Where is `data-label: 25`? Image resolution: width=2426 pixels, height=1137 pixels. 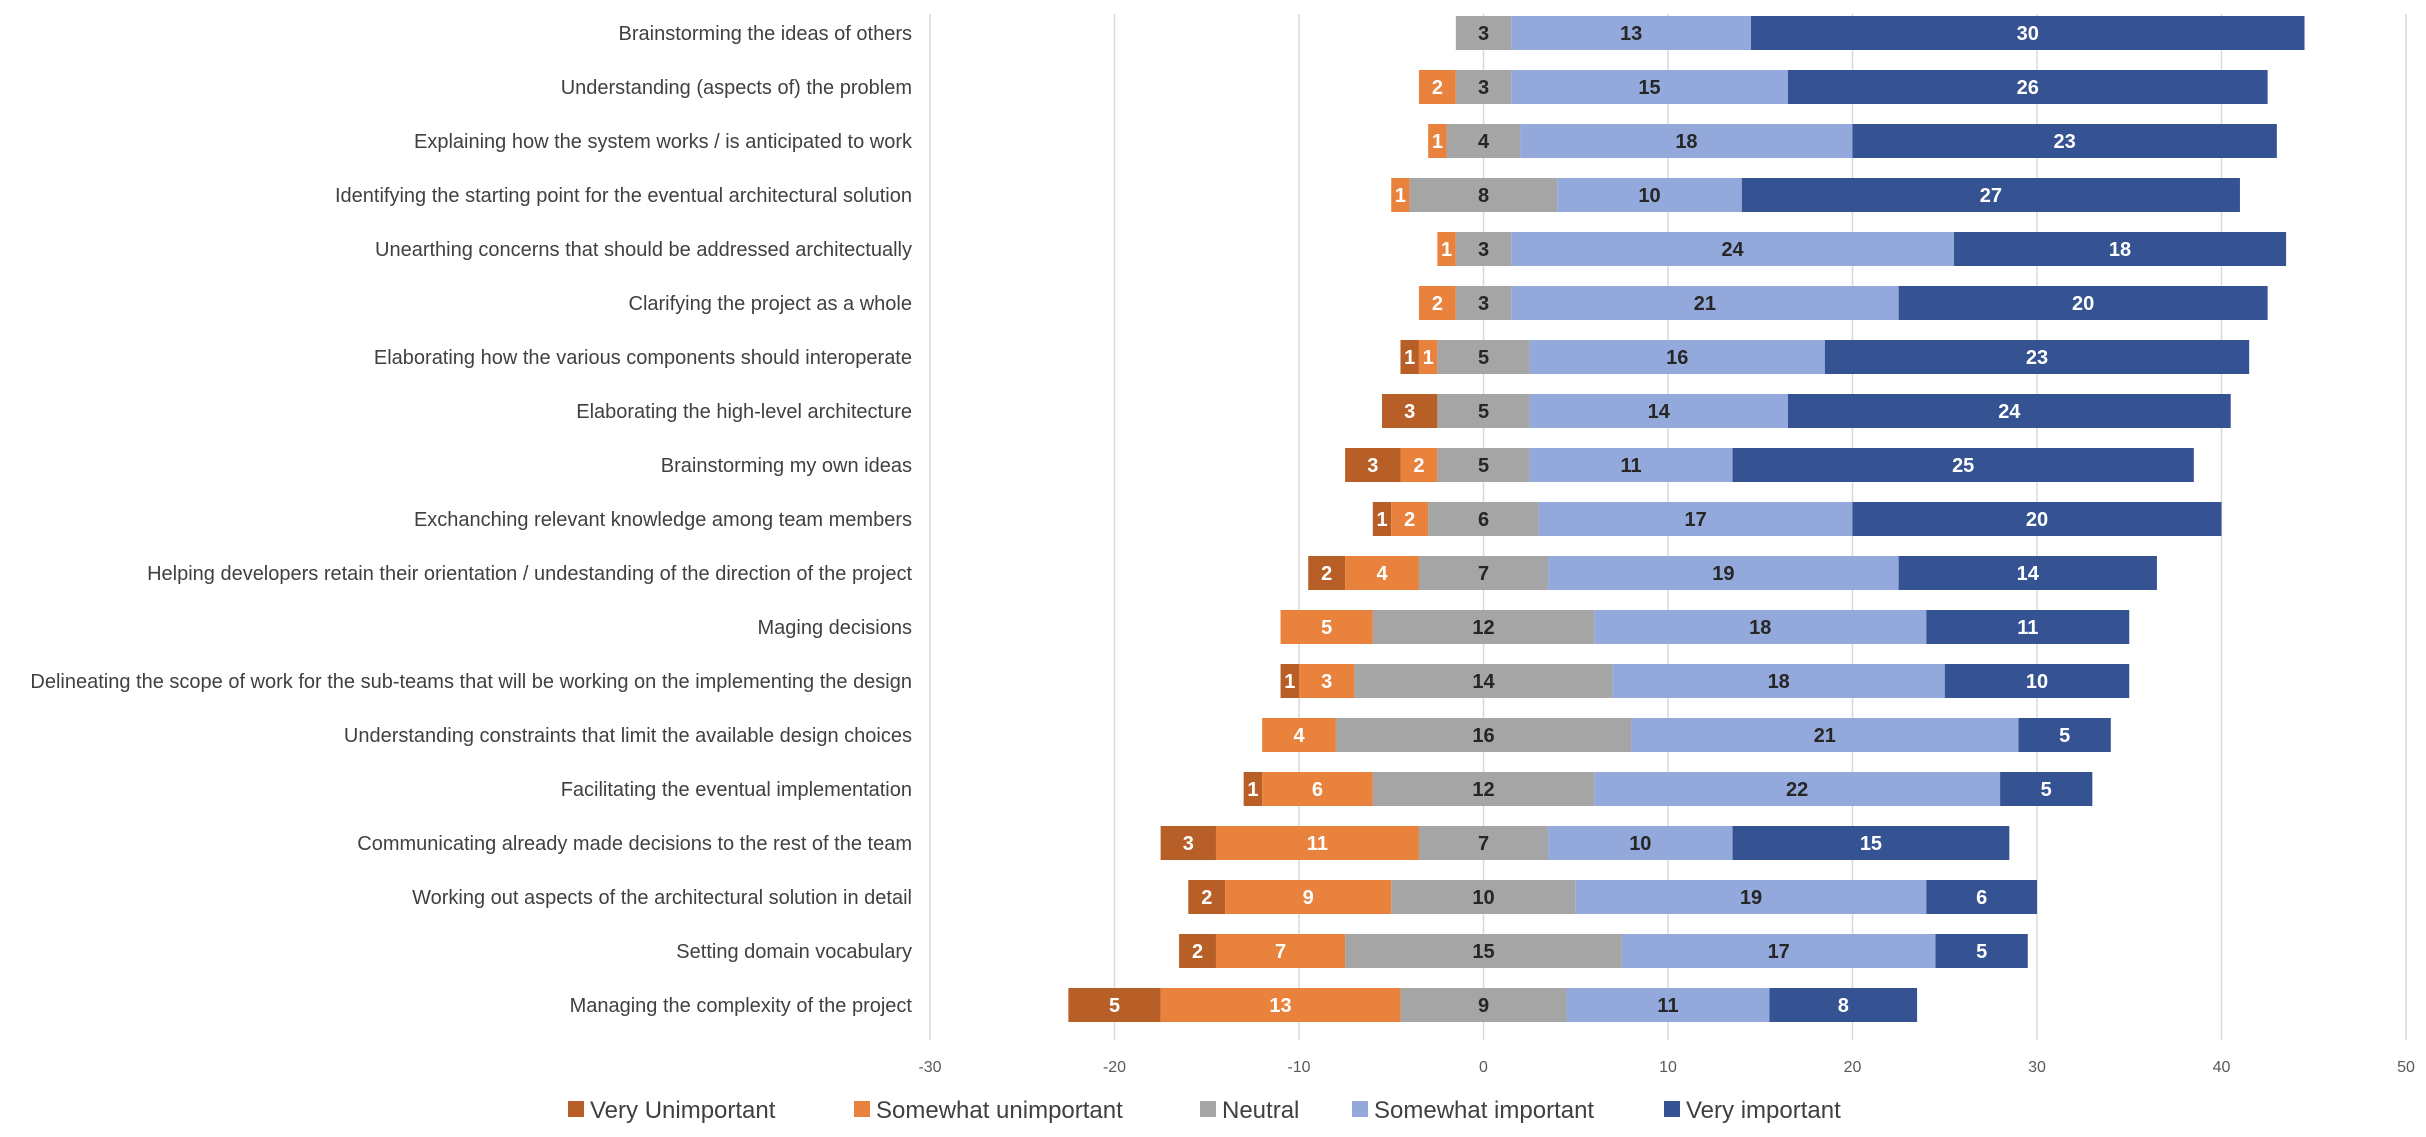
data-label: 25 is located at coordinates (1963, 466).